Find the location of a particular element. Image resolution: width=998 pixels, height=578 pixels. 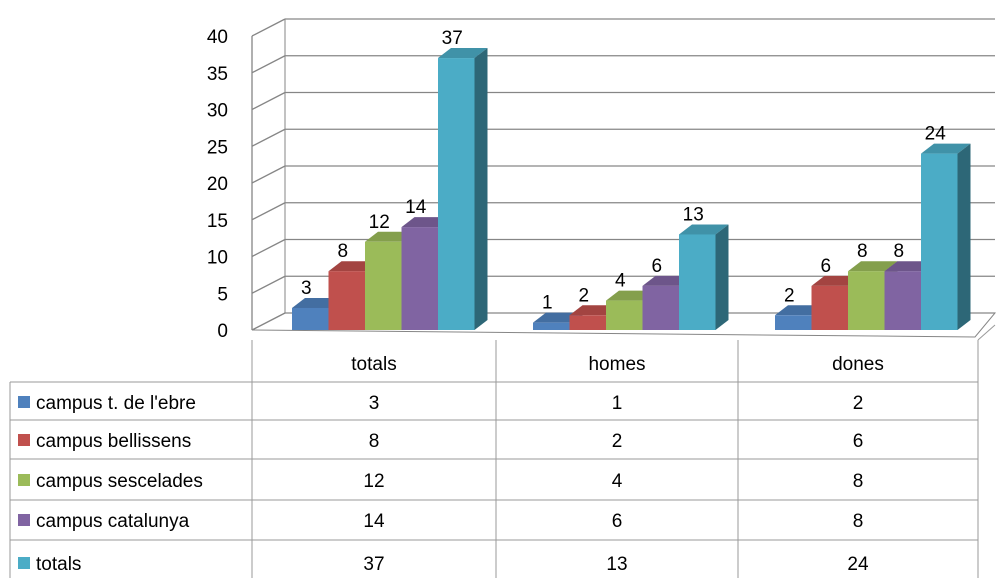

y-tick-label: 0 is located at coordinates (222, 331).